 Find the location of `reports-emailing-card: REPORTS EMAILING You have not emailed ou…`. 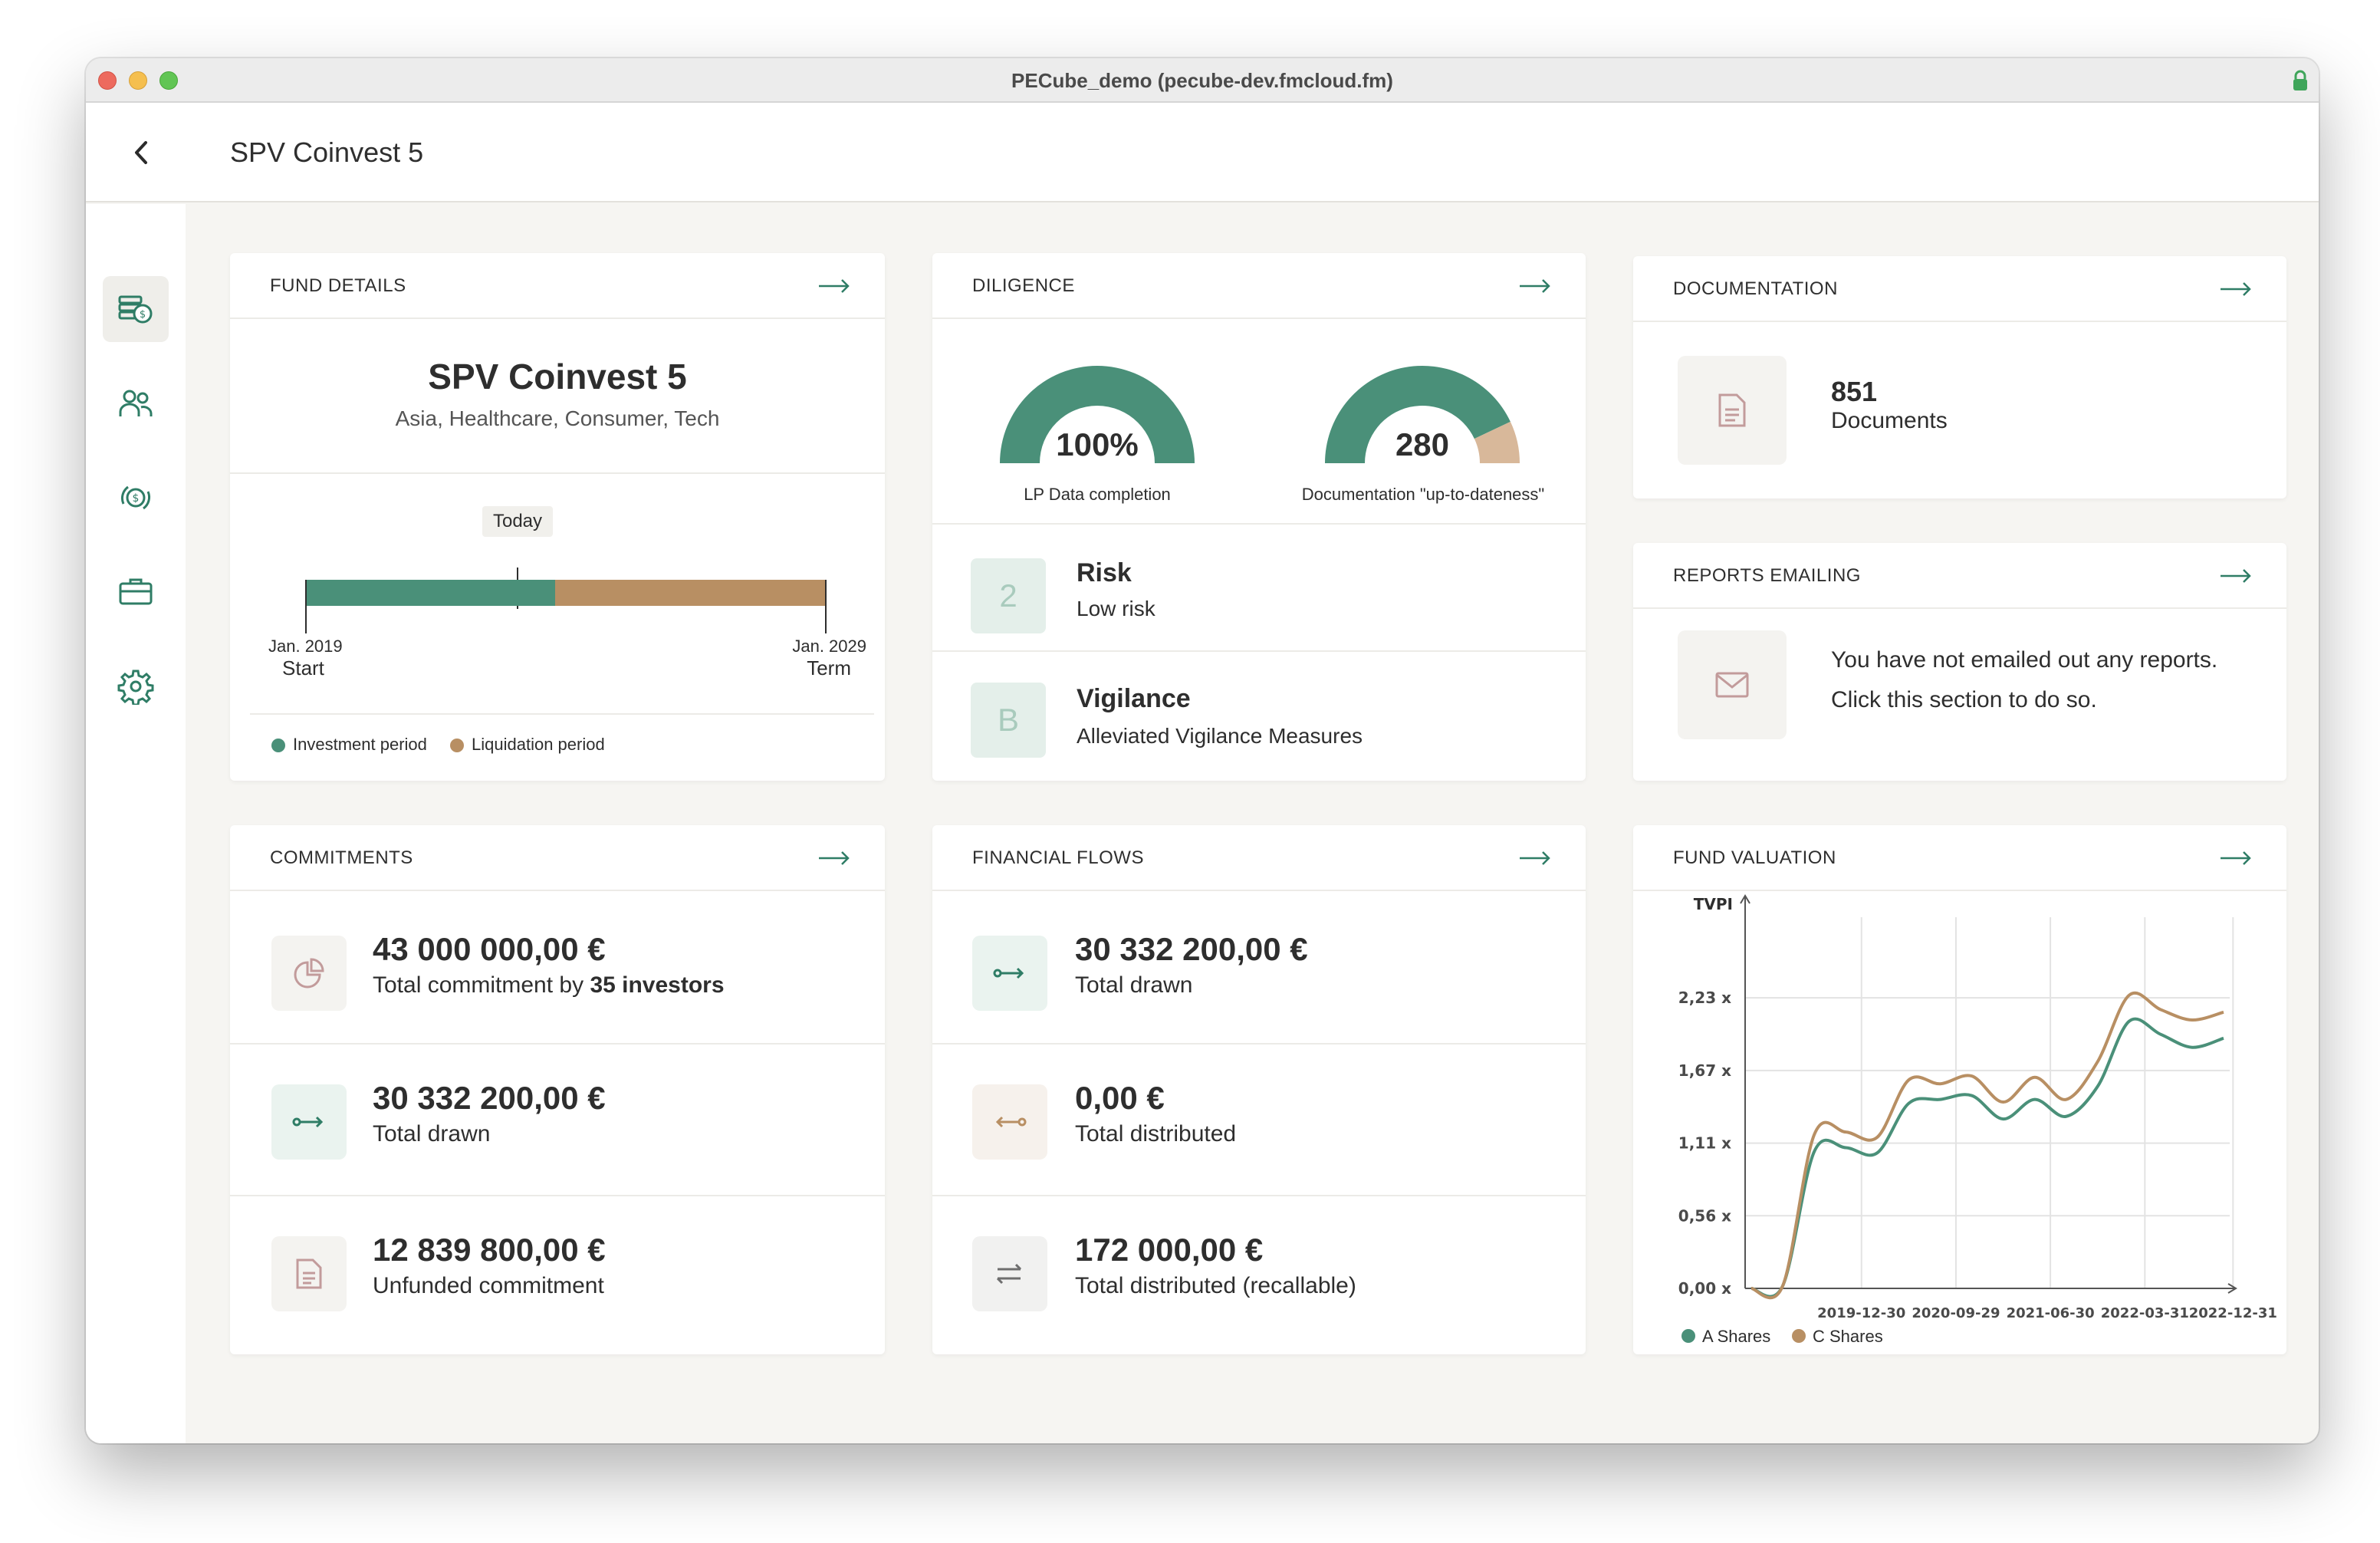

reports-emailing-card: REPORTS EMAILING You have not emailed ou… is located at coordinates (1959, 662).